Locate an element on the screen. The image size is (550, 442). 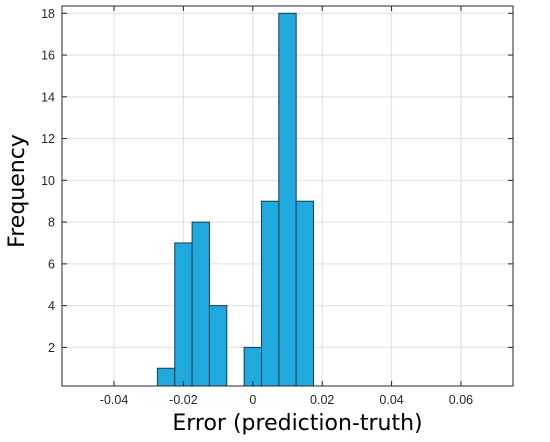
y-tick-label: 14 is located at coordinates (48, 97).